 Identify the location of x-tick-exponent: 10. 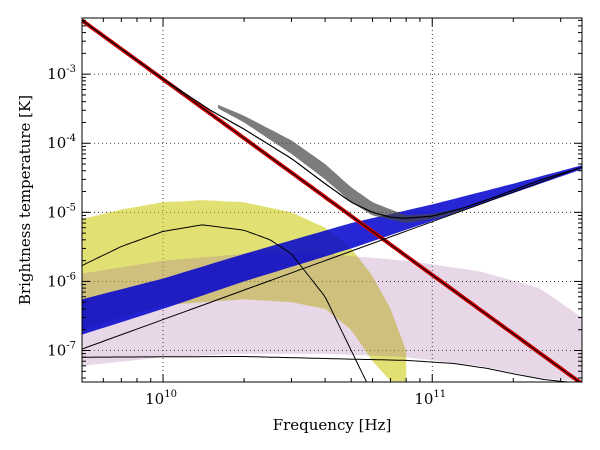
(170, 394).